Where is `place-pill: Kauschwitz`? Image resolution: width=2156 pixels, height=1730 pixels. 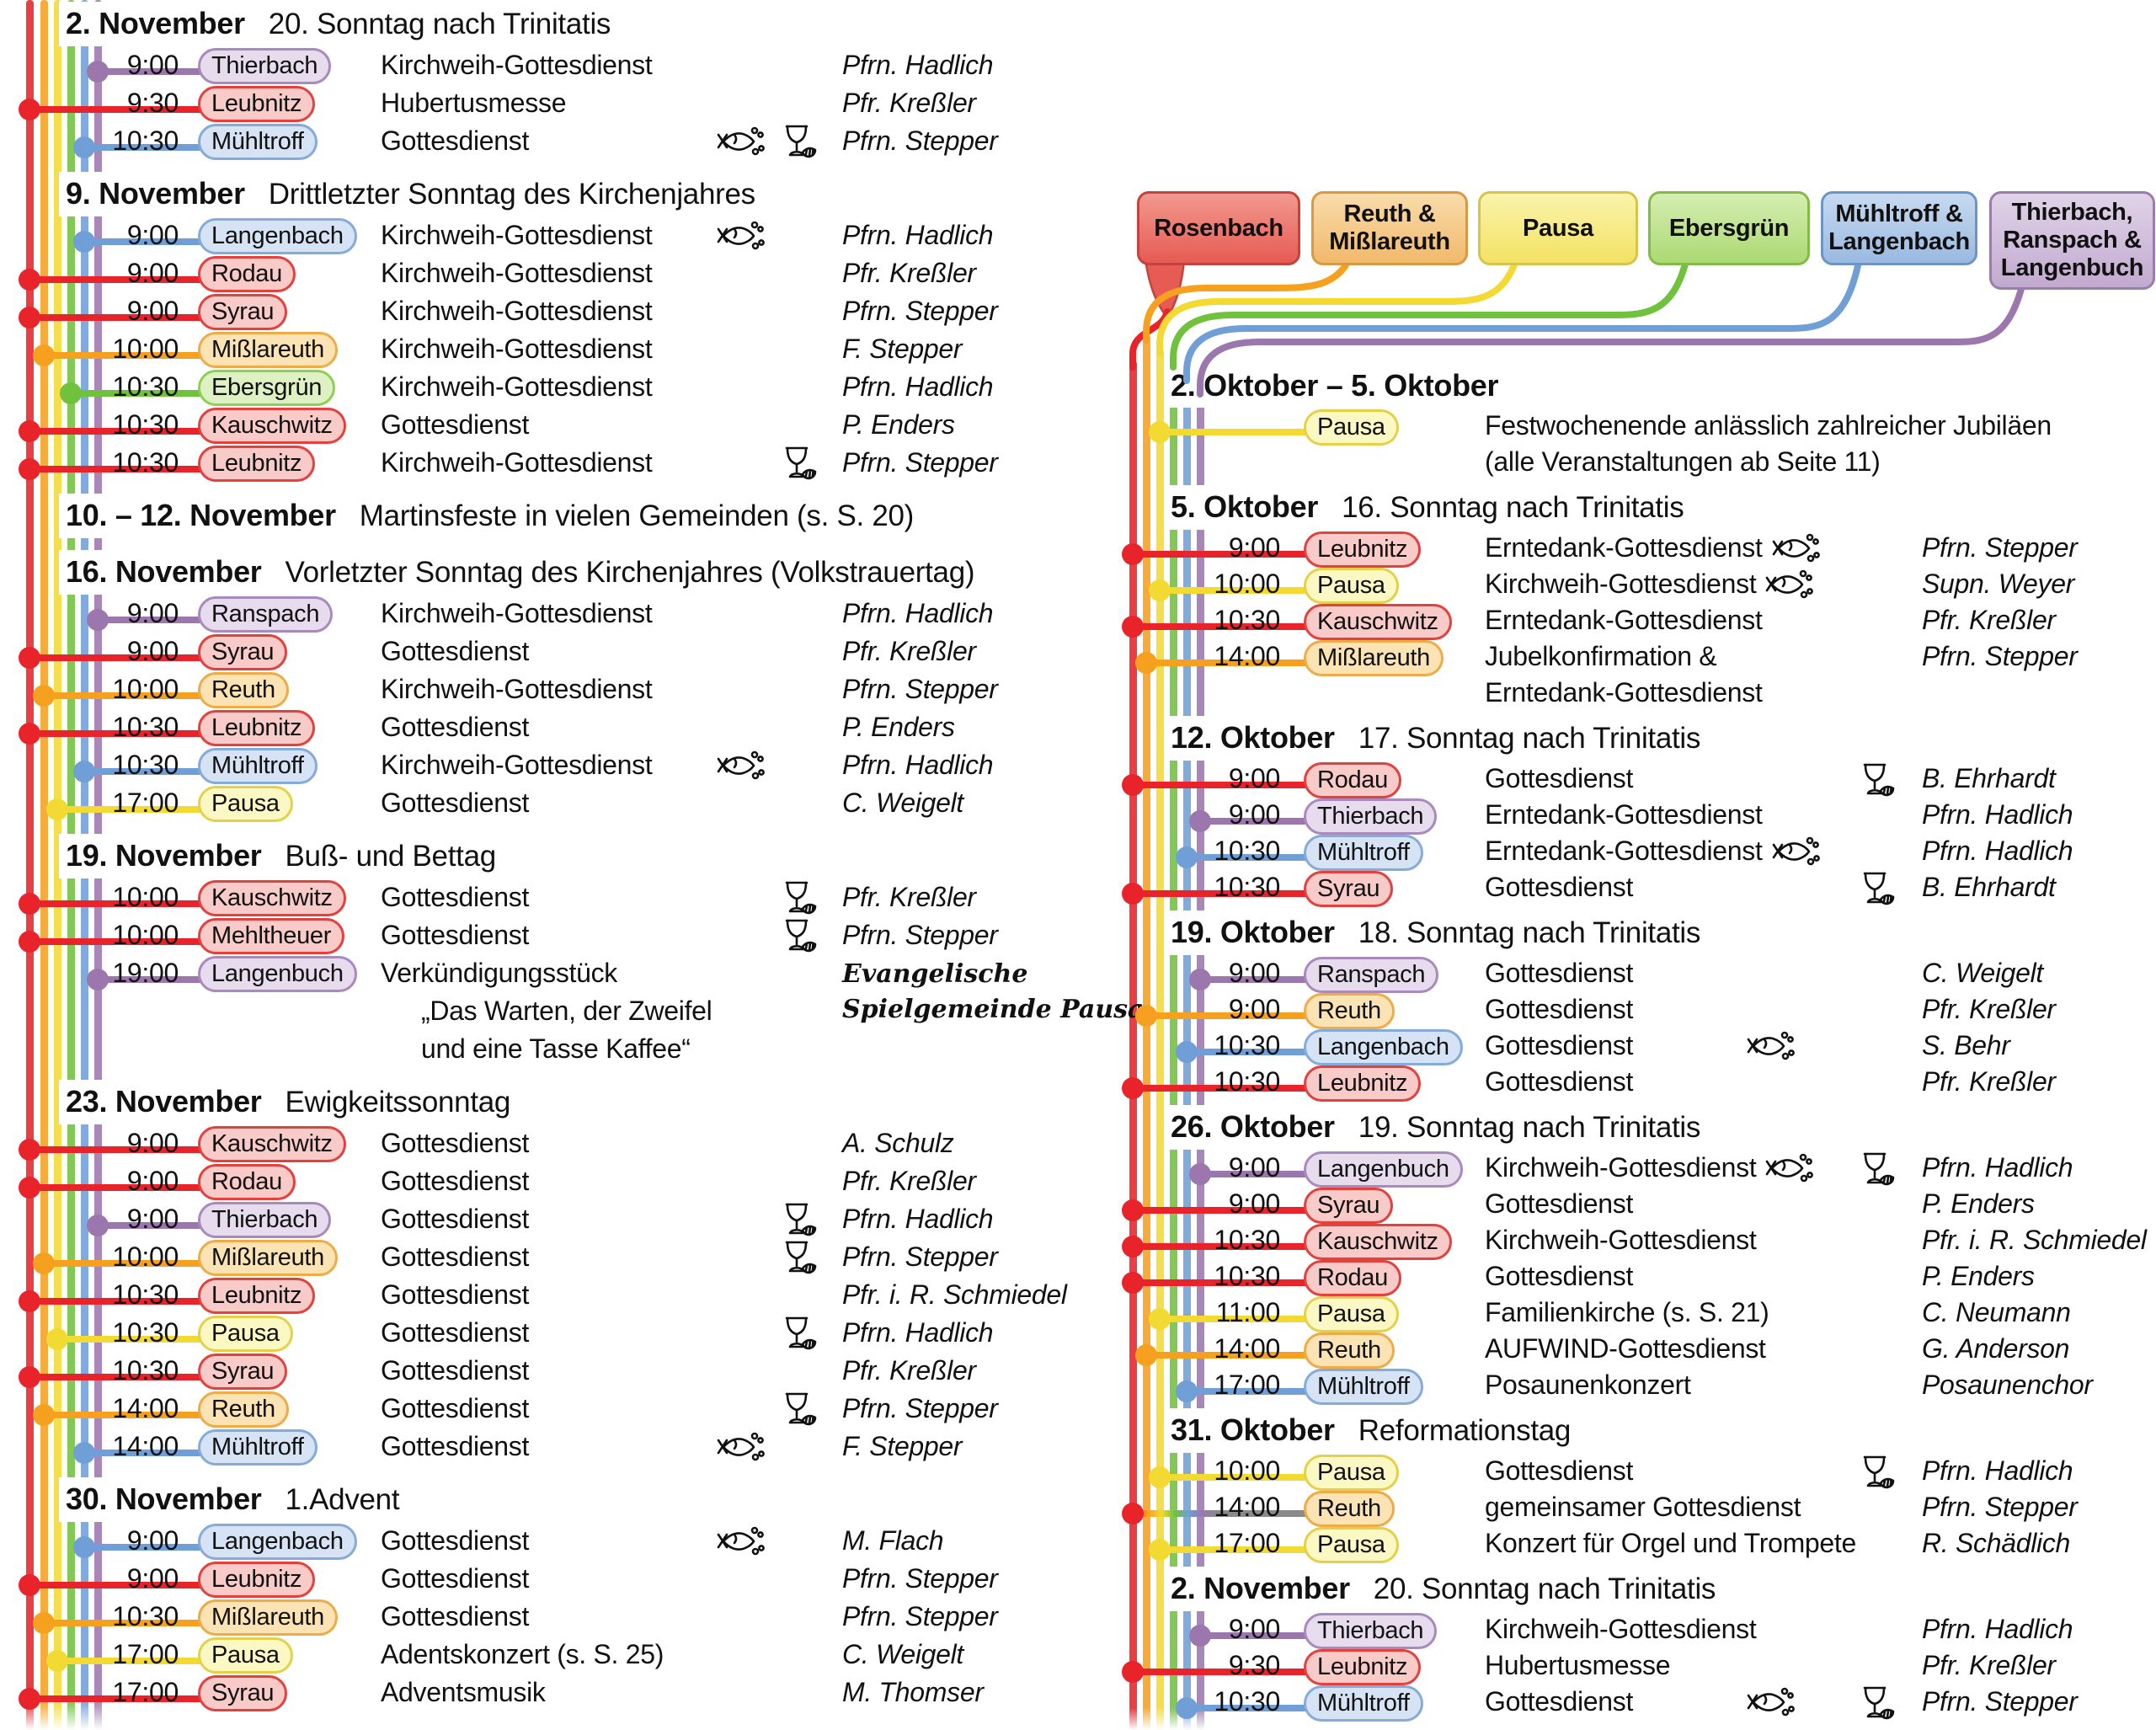
place-pill: Kauschwitz is located at coordinates (1378, 622).